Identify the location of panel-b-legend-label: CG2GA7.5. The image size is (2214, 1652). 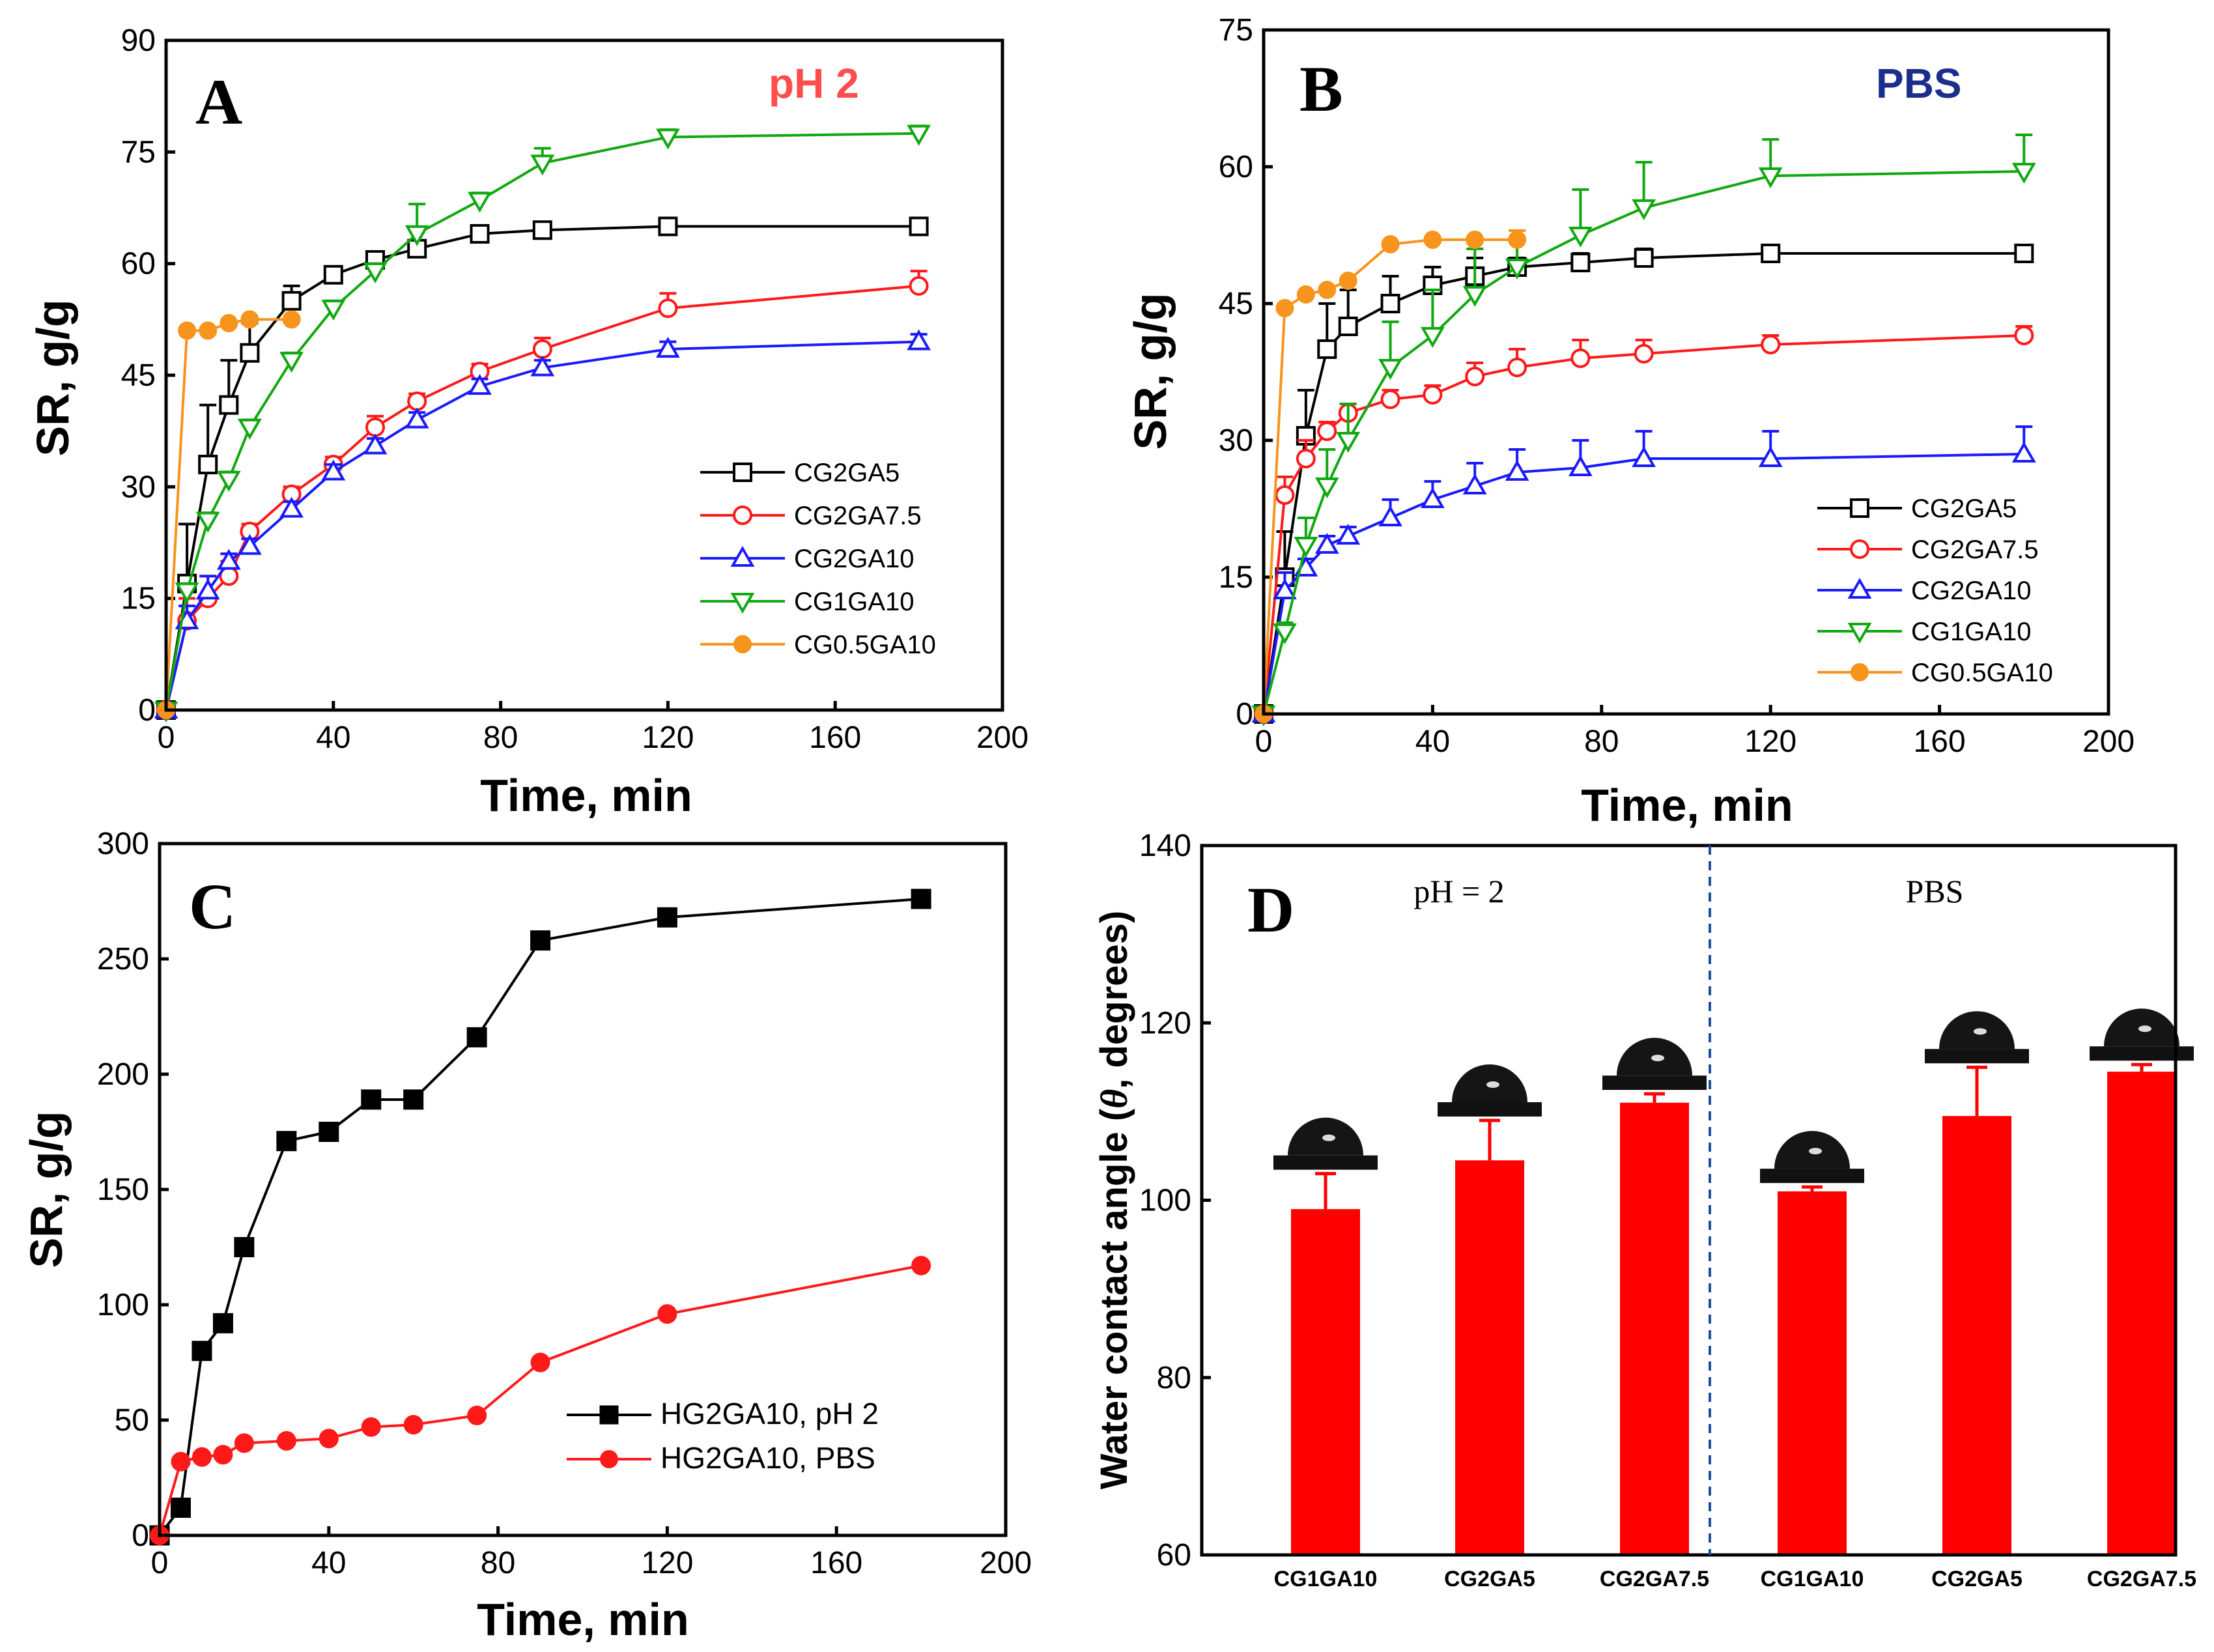
(1975, 549).